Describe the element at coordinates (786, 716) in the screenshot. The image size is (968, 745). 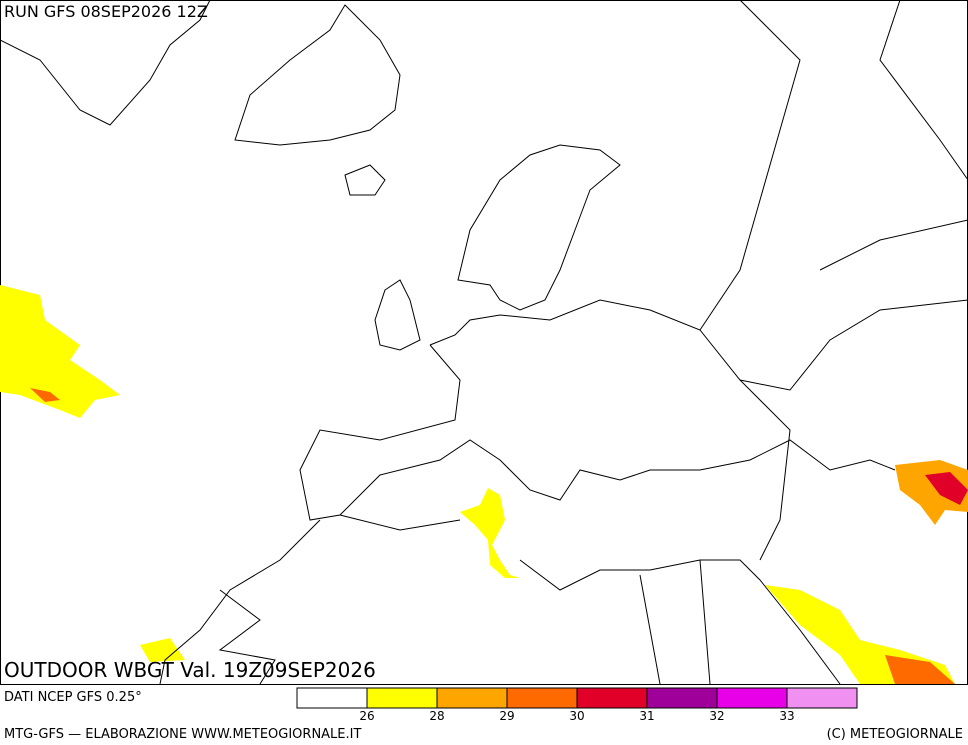
I see `legend-tick-label: 33` at that location.